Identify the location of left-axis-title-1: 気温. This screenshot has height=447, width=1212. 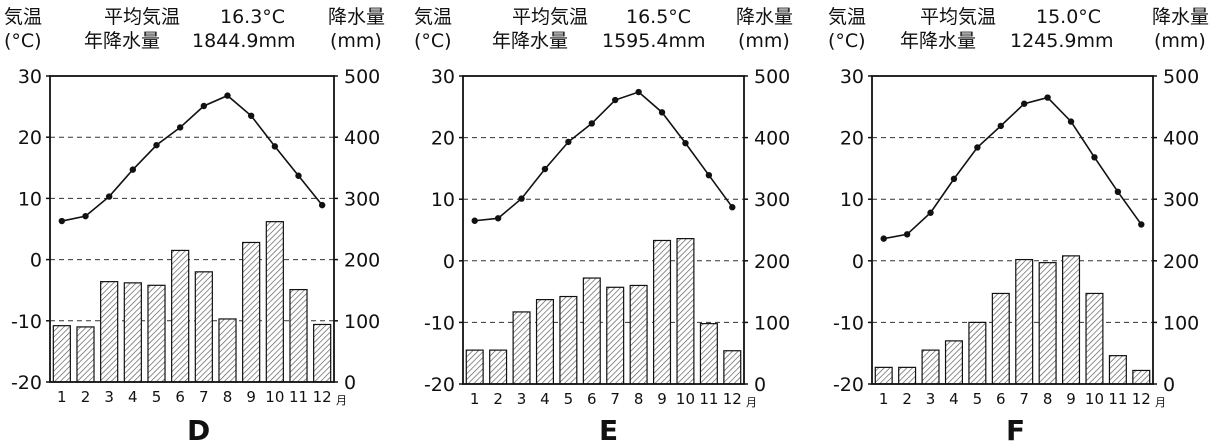
(847, 17).